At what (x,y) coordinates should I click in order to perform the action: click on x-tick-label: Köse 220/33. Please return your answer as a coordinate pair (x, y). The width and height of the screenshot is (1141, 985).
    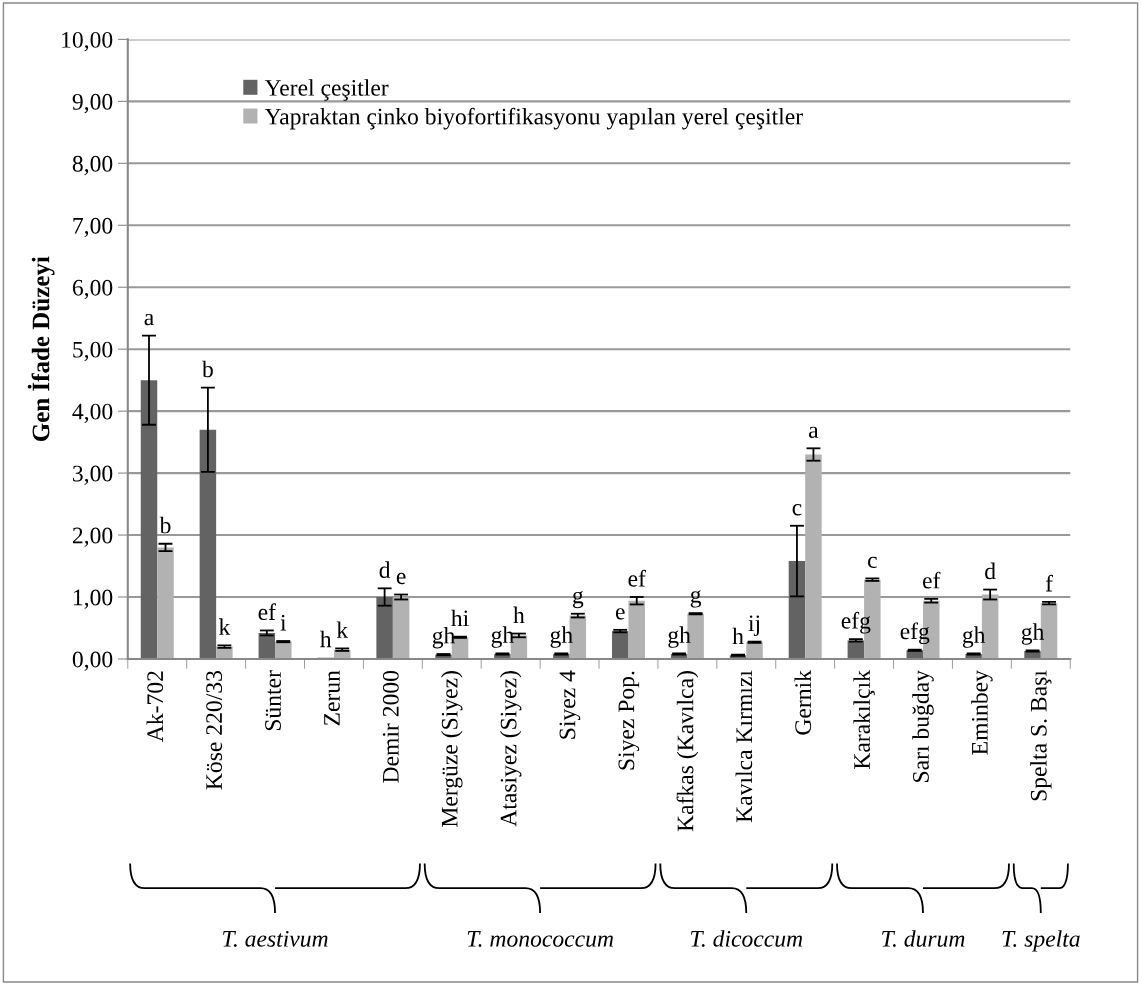
    Looking at the image, I should click on (214, 730).